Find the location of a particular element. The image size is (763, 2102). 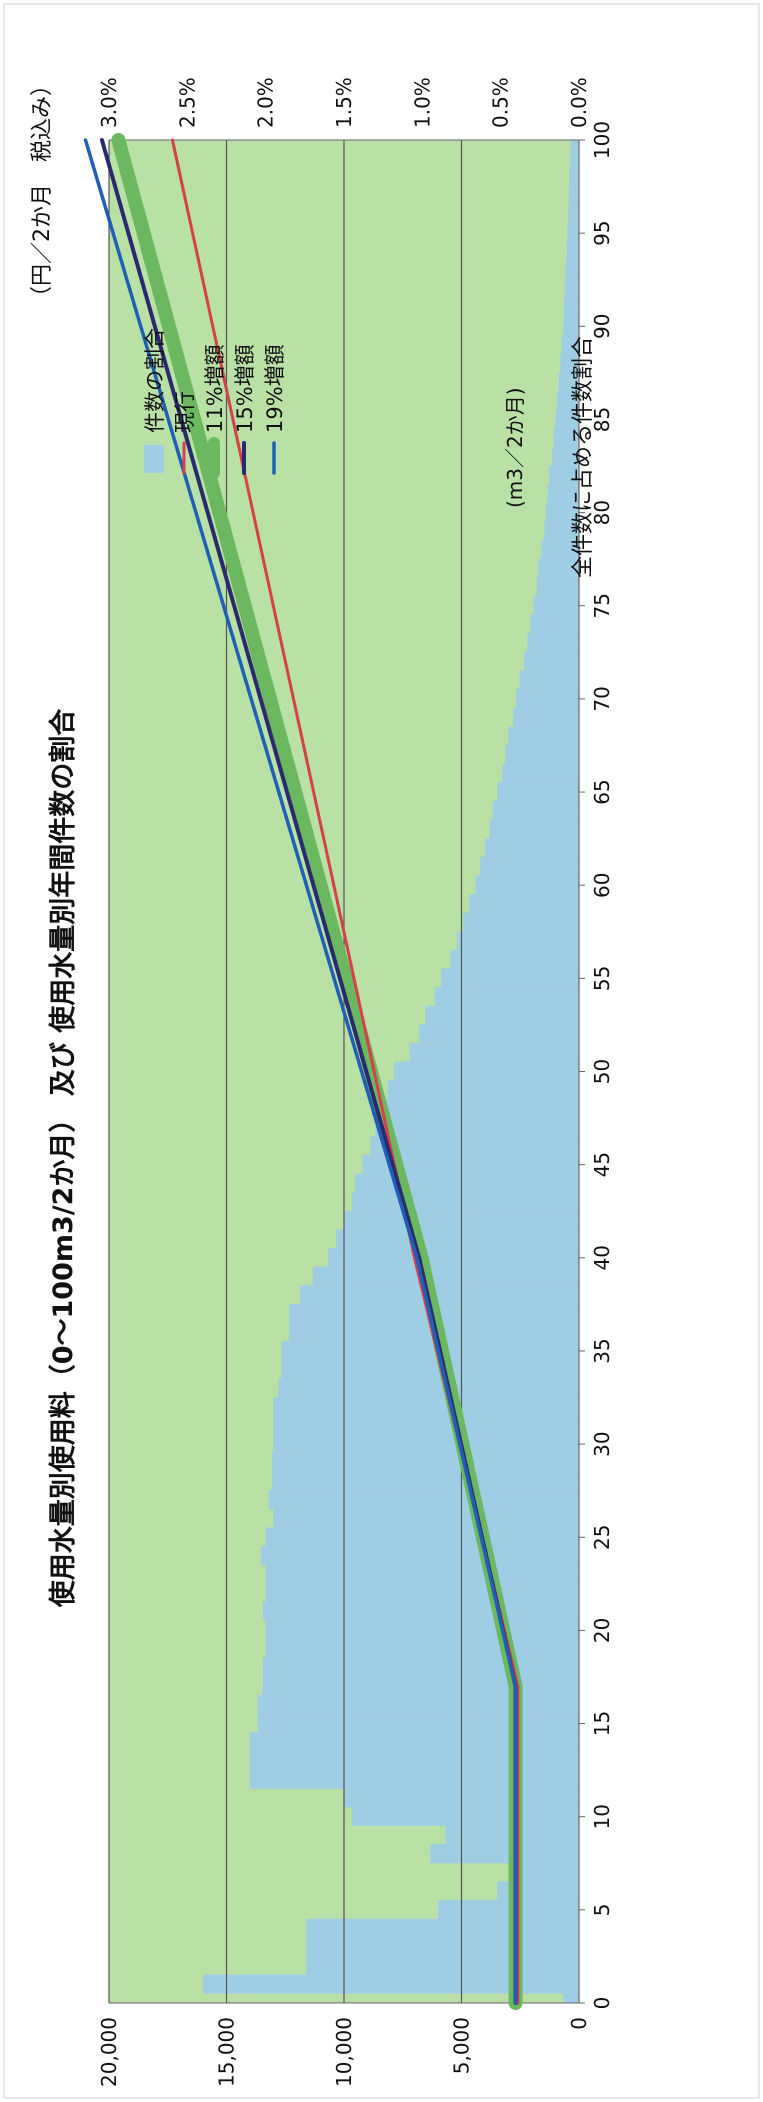

legend-label: 19%増額 is located at coordinates (275, 388).